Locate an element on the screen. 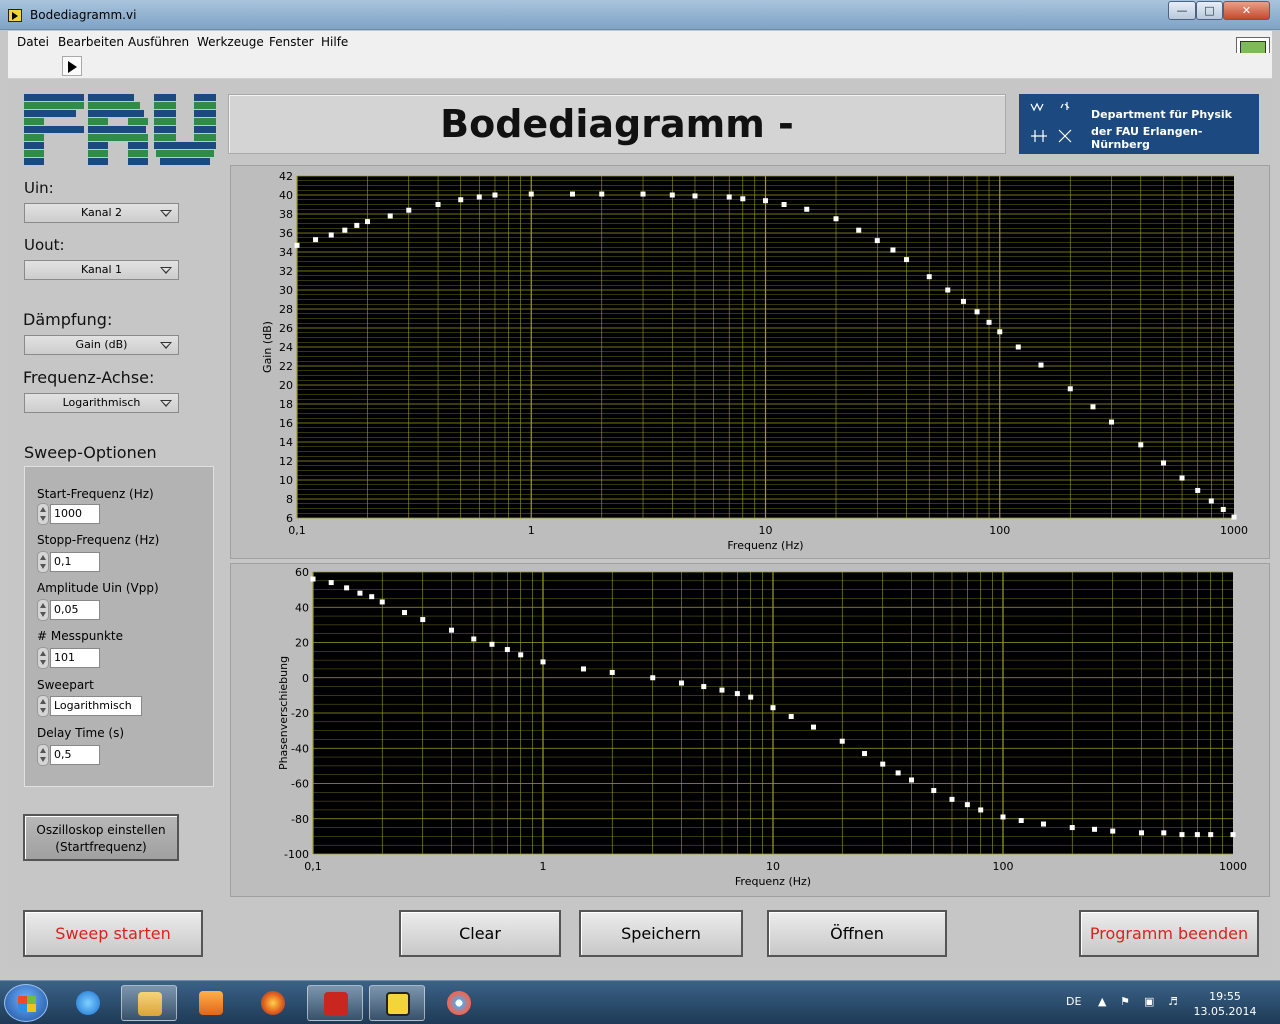  taskbar-firefox is located at coordinates (273, 1003).